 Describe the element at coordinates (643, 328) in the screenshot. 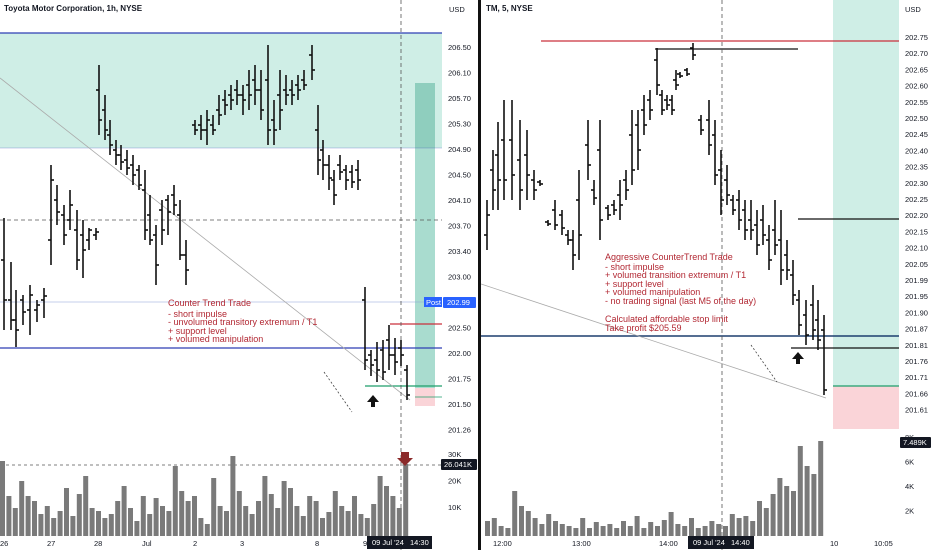

I see `note-line: Take profit $205.59` at that location.